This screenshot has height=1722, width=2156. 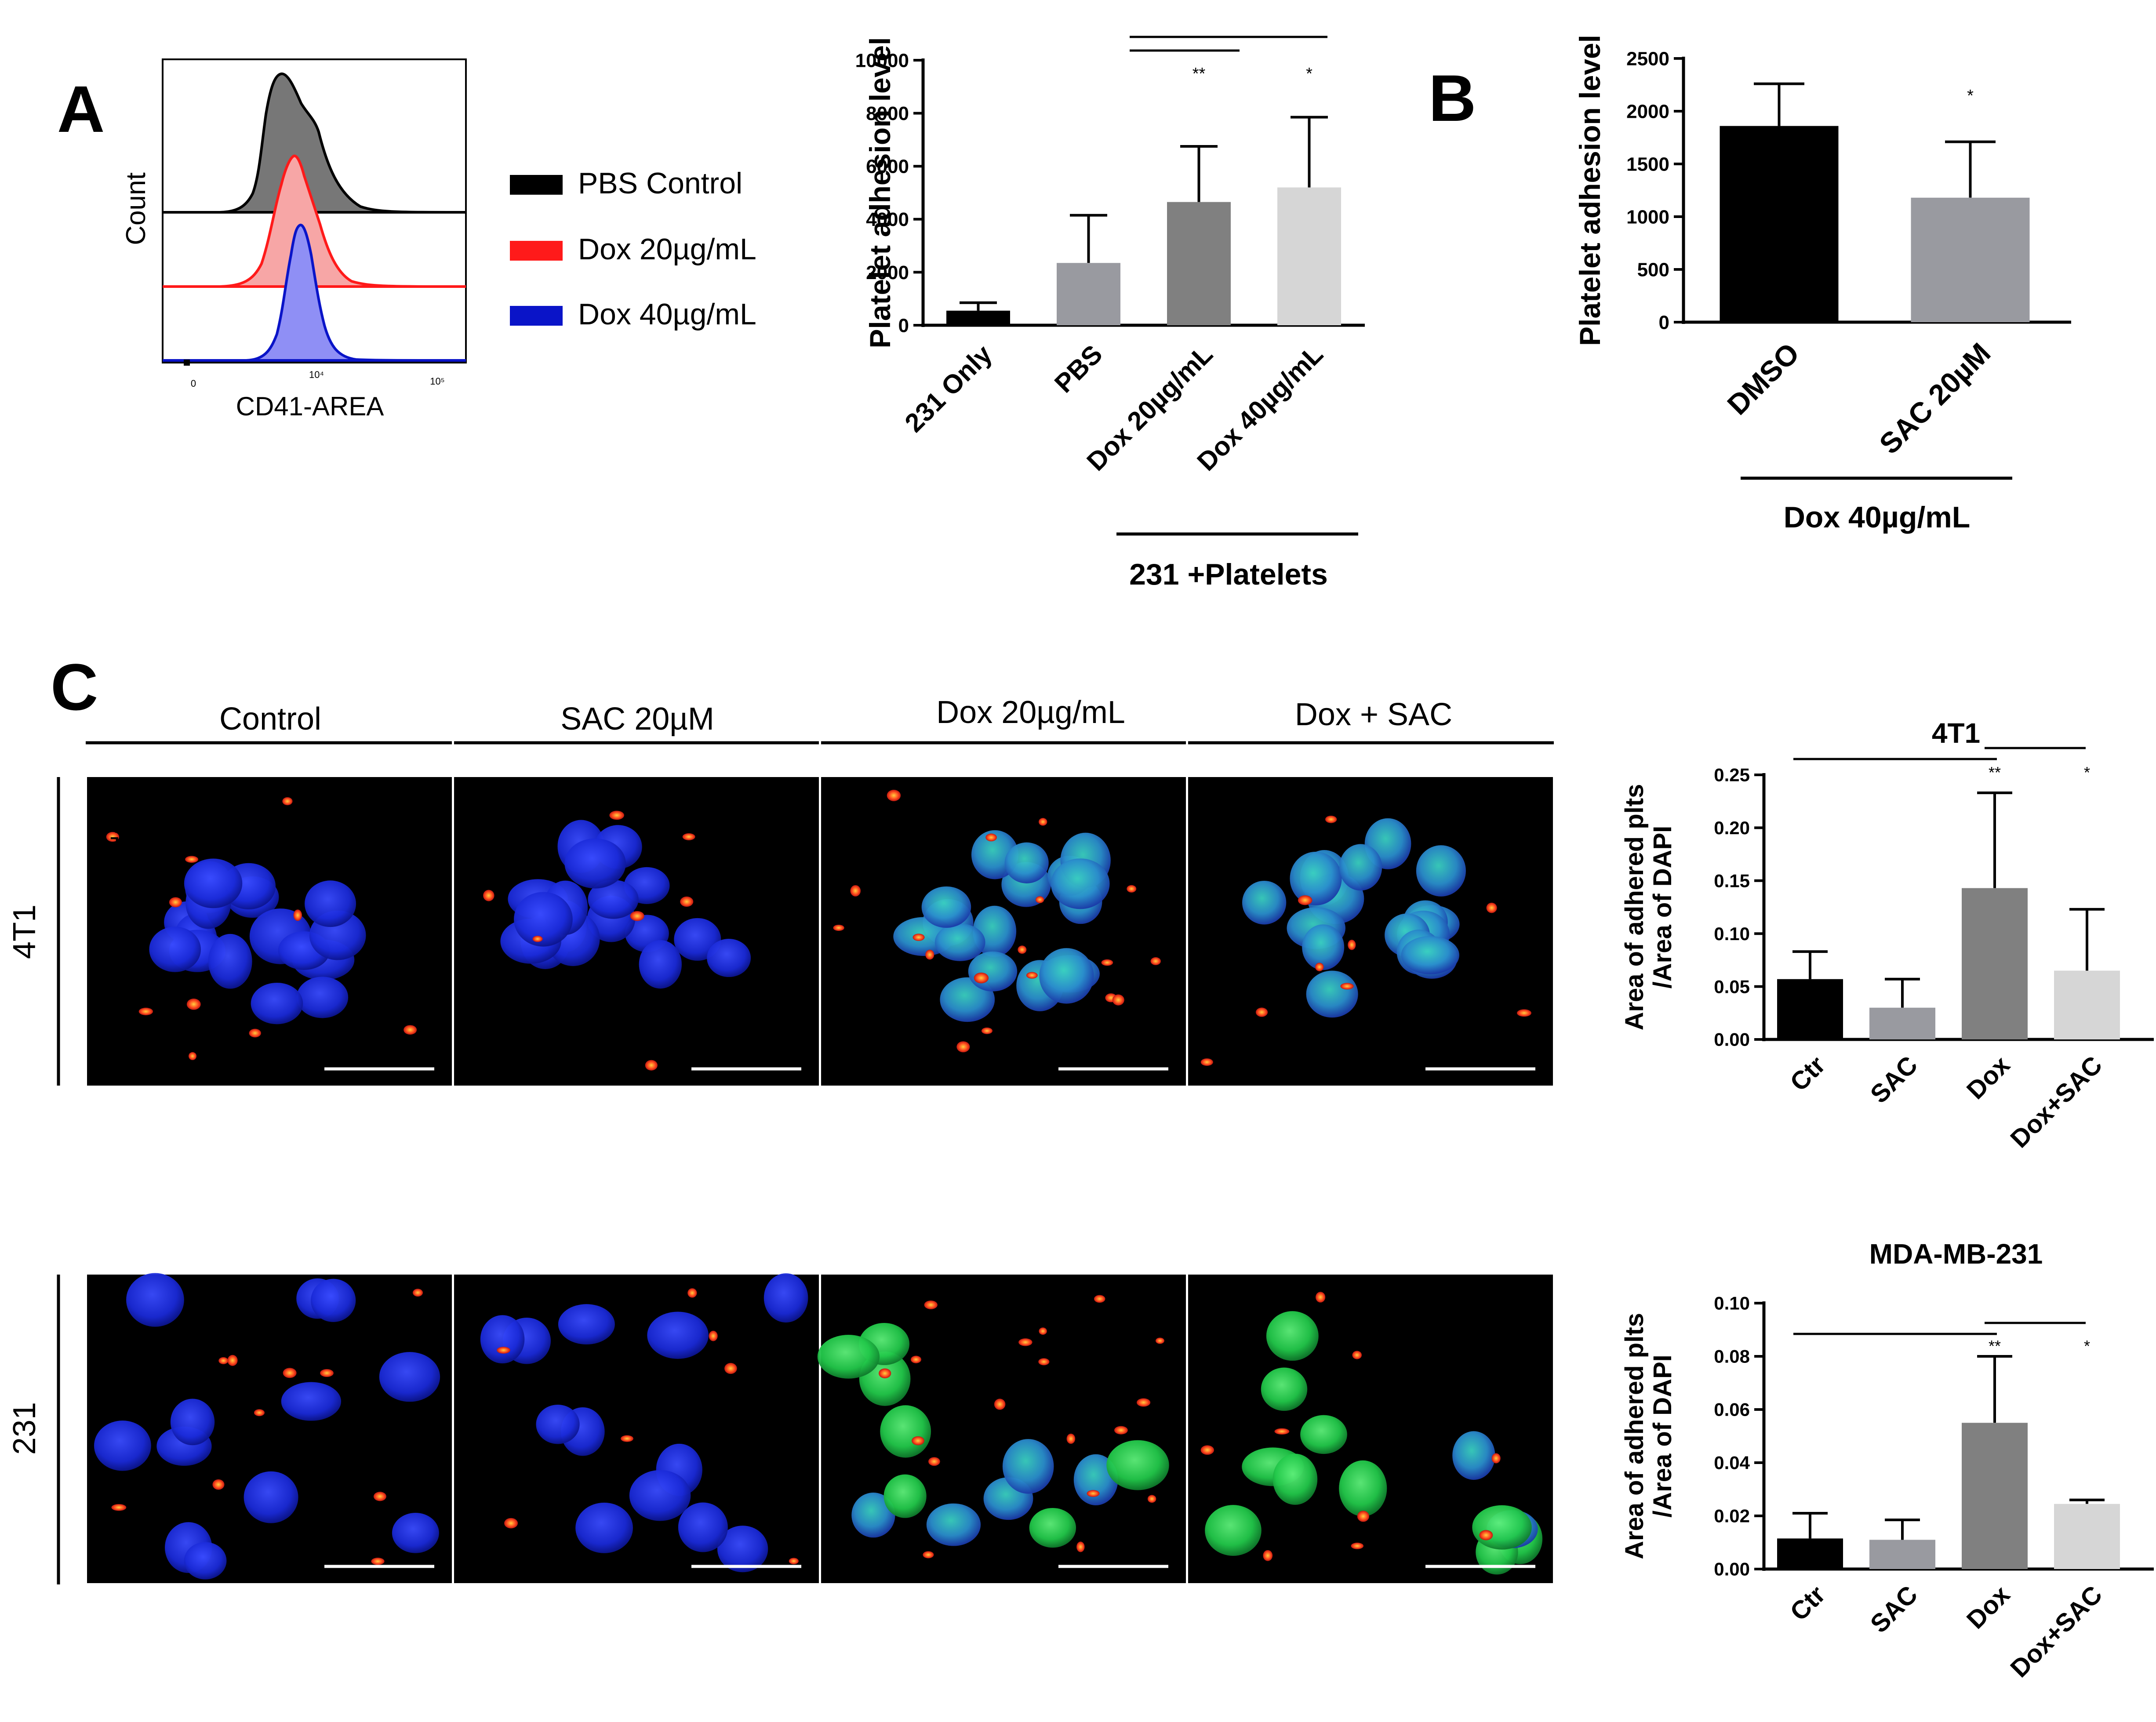 I want to click on bar-dmso, so click(x=1779, y=224).